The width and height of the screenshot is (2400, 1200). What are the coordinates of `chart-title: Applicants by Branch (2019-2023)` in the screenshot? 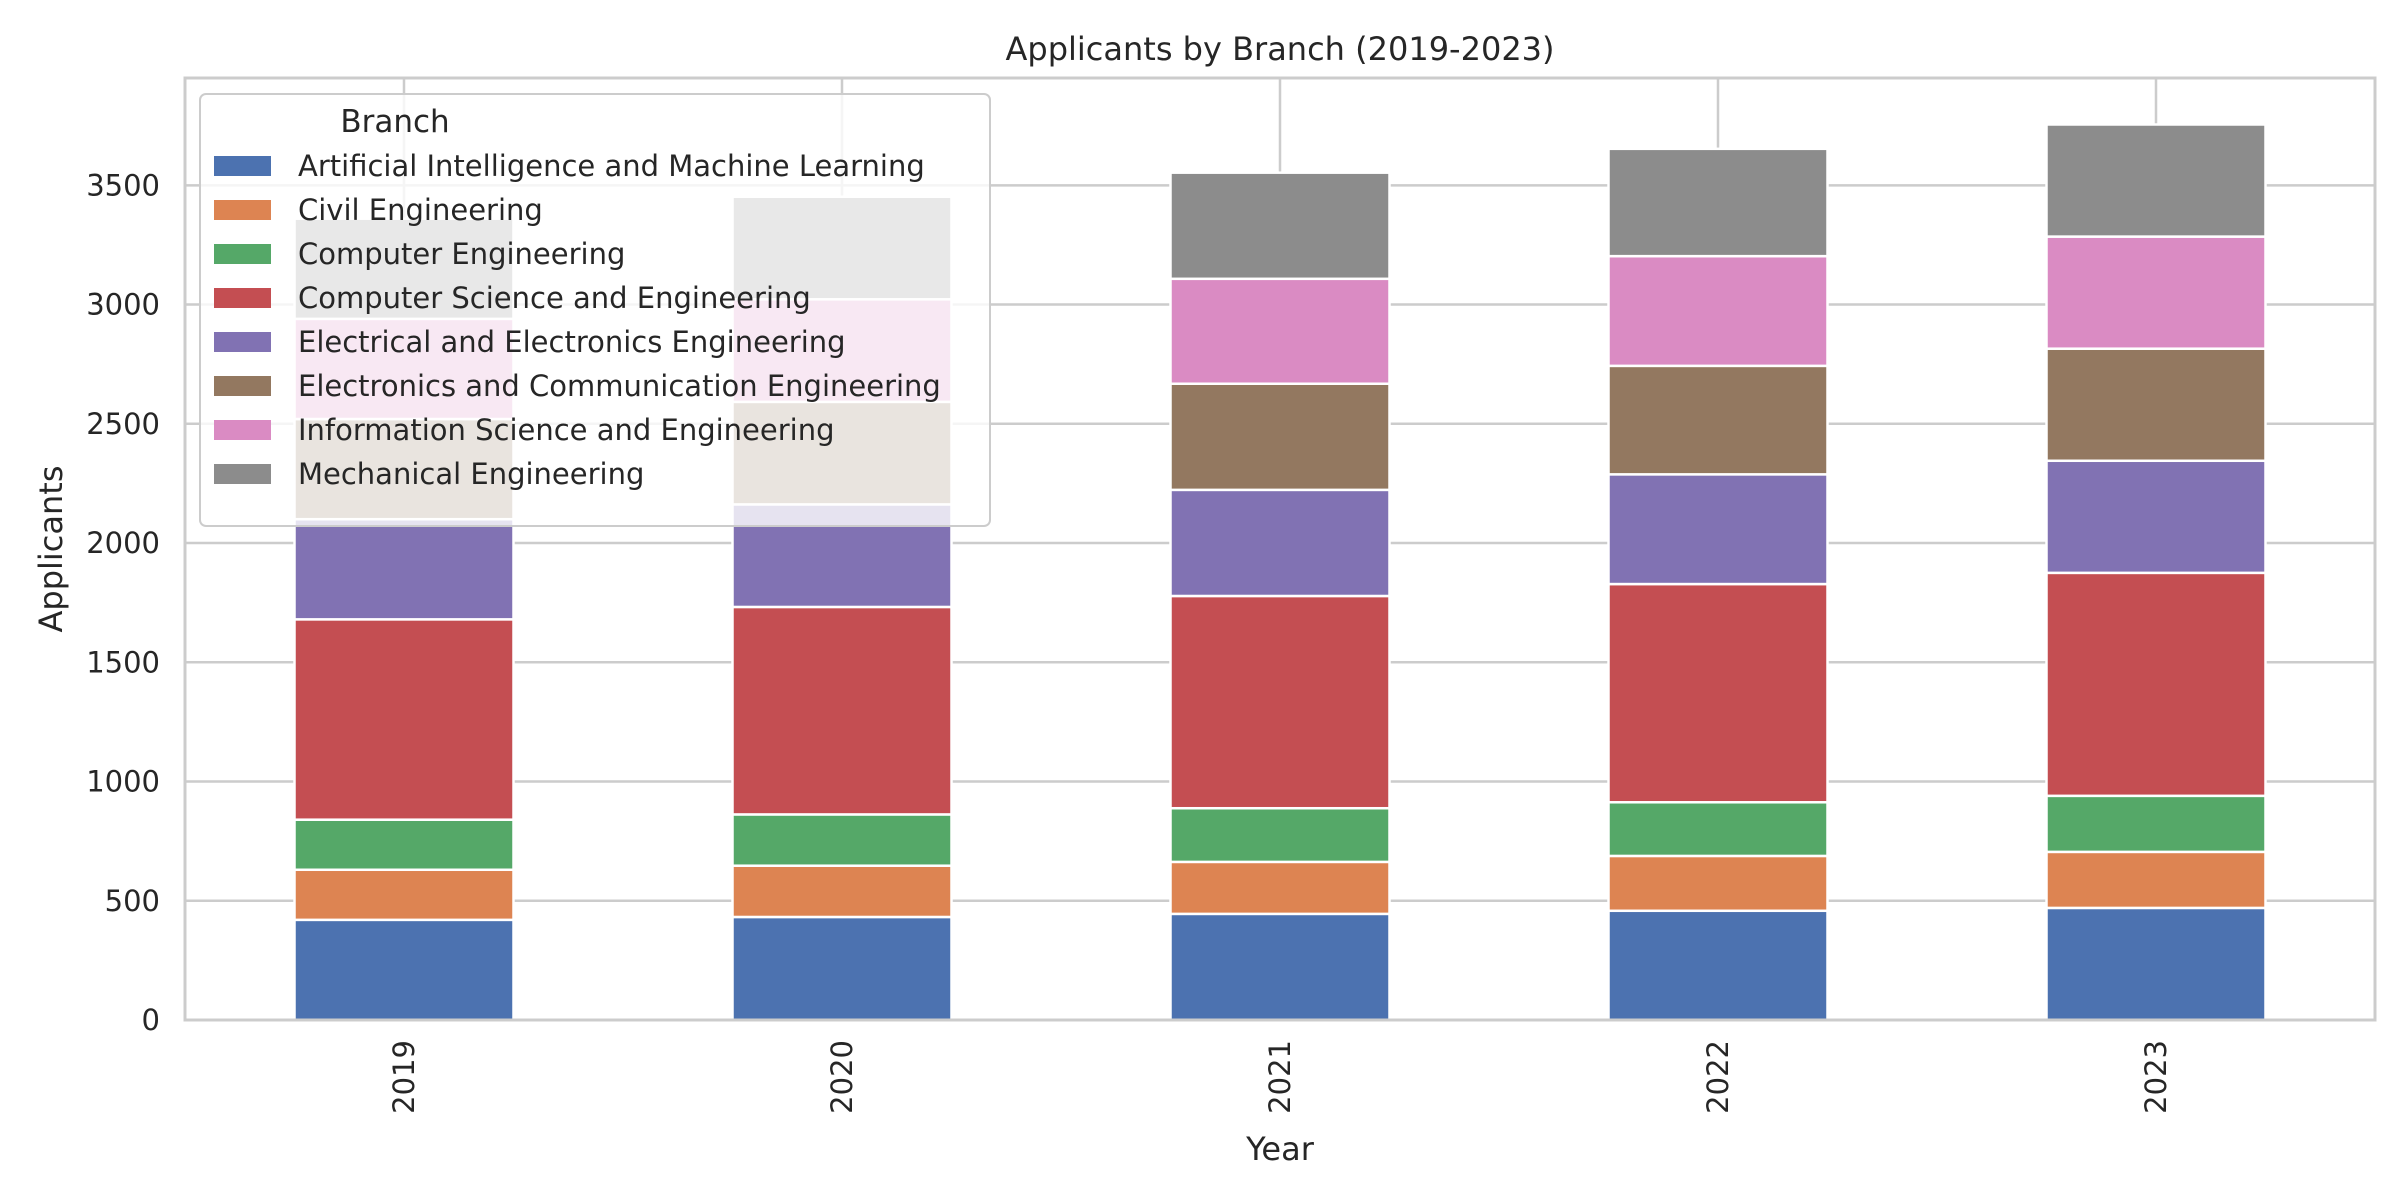 It's located at (1279, 49).